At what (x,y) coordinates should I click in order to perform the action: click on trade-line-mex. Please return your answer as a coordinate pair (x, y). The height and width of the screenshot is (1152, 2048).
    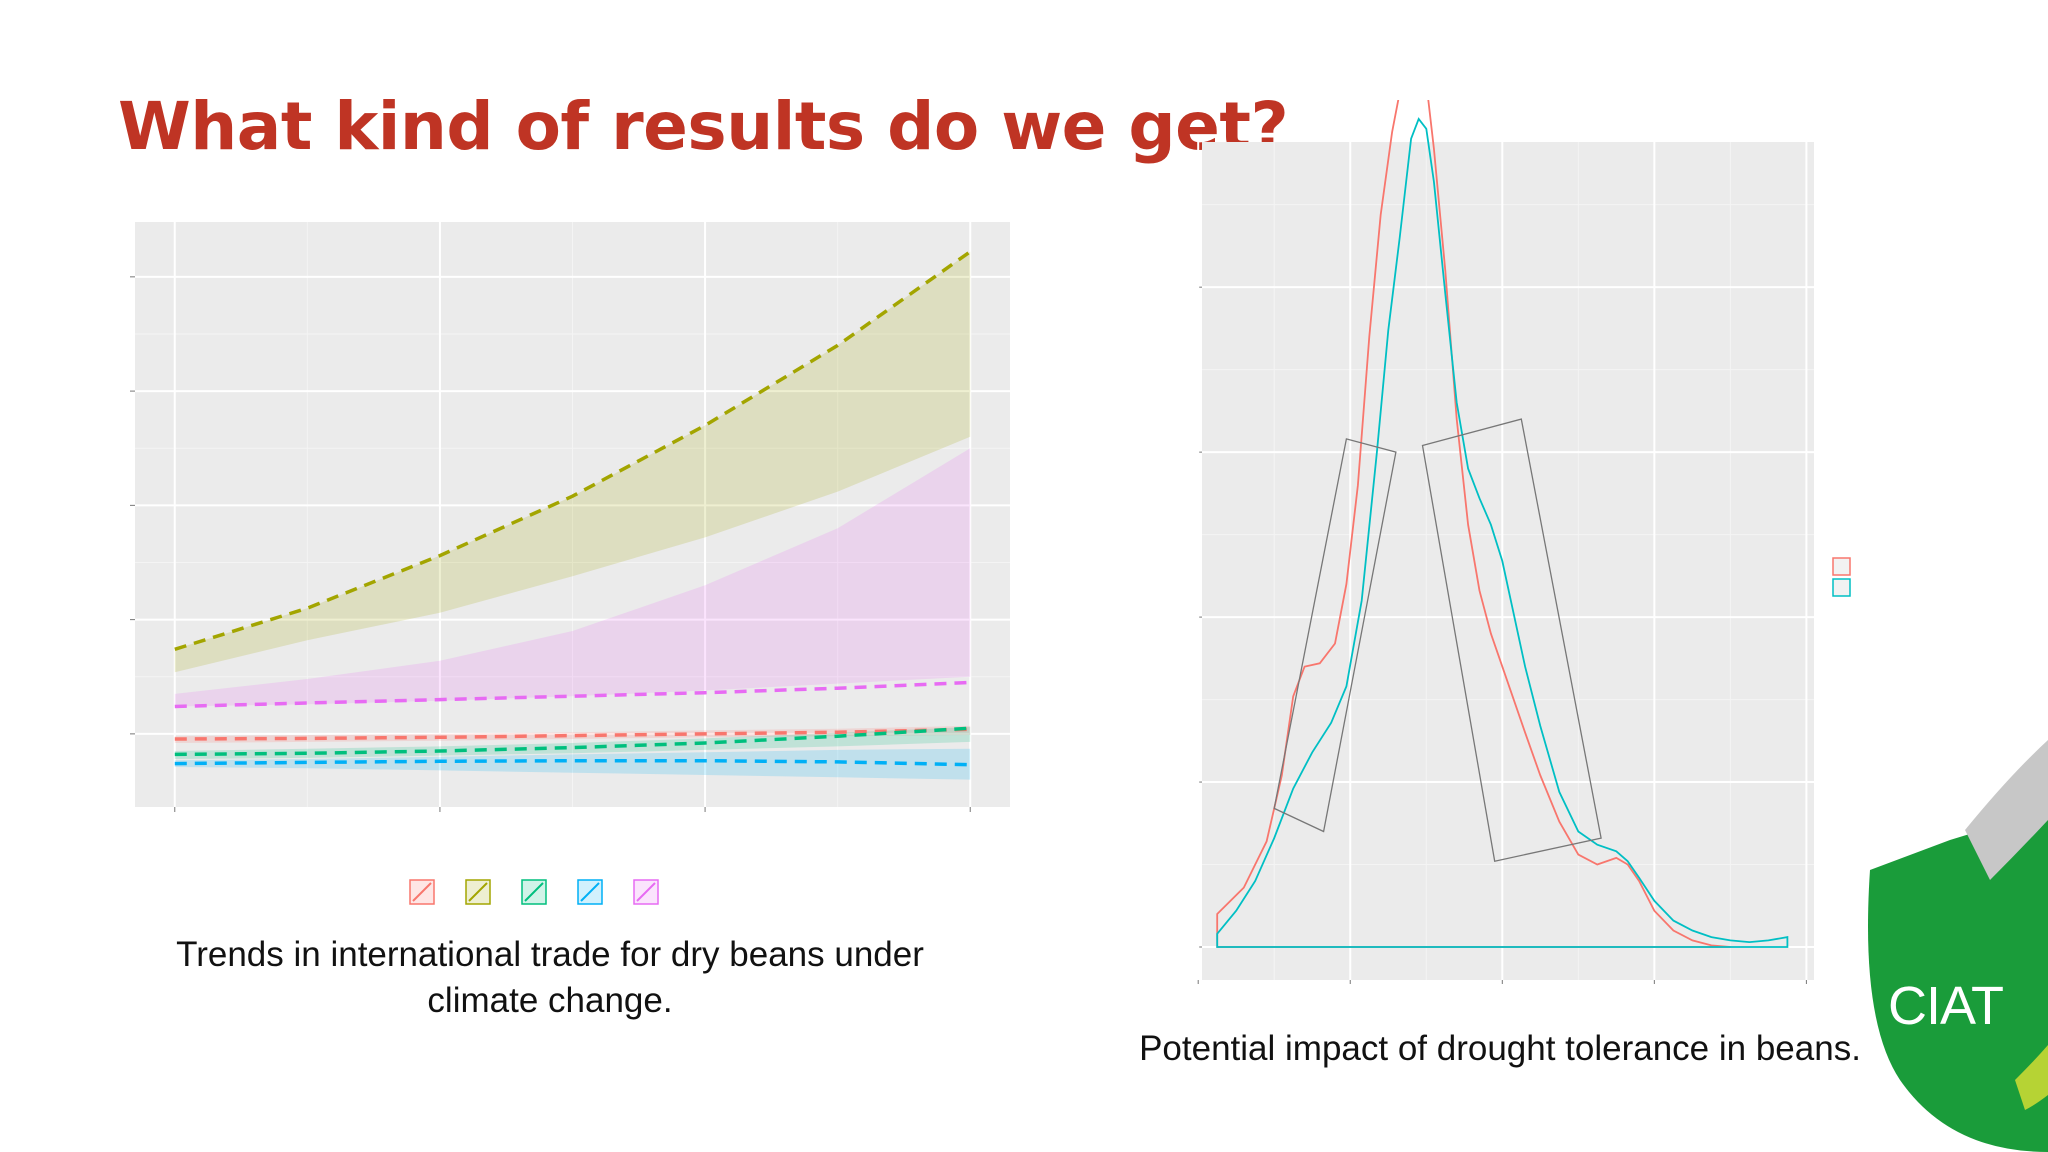
    Looking at the image, I should click on (572, 762).